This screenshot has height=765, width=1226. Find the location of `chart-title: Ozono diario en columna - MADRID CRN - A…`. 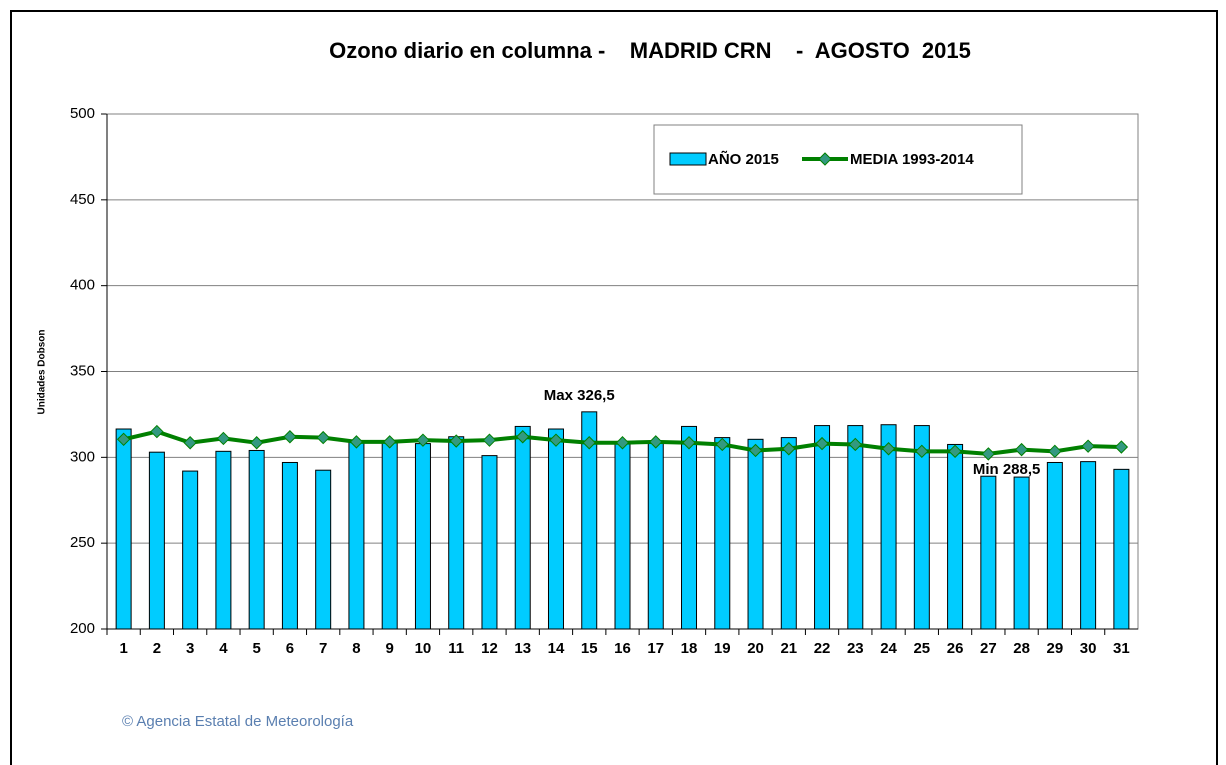

chart-title: Ozono diario en columna - MADRID CRN - A… is located at coordinates (650, 50).